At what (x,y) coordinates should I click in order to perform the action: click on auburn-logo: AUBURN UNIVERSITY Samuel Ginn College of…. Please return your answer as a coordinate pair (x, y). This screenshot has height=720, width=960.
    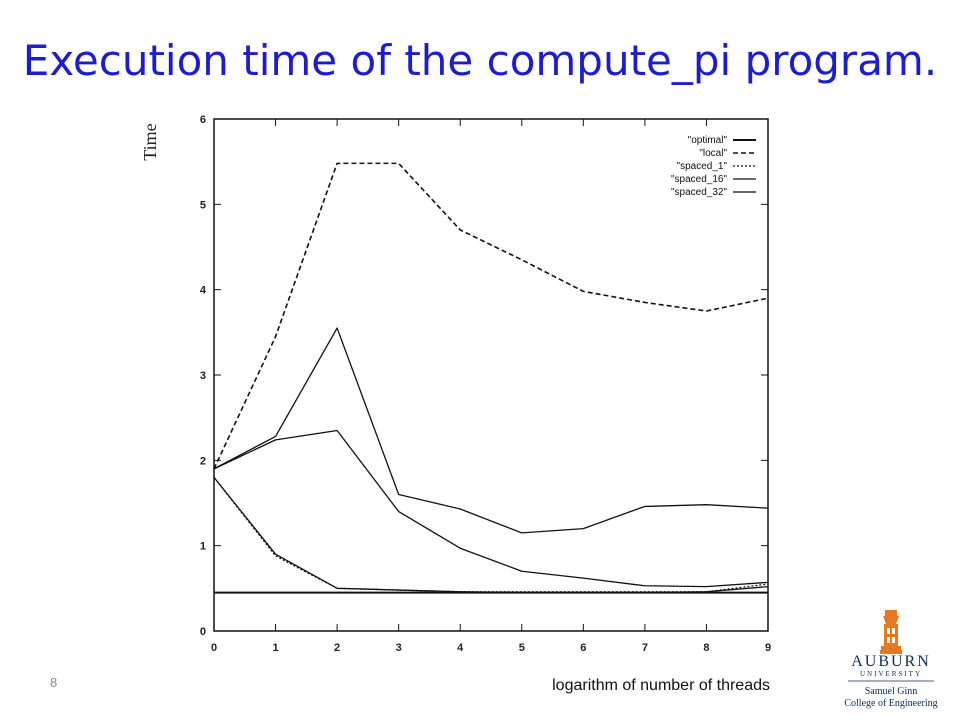
    Looking at the image, I should click on (891, 659).